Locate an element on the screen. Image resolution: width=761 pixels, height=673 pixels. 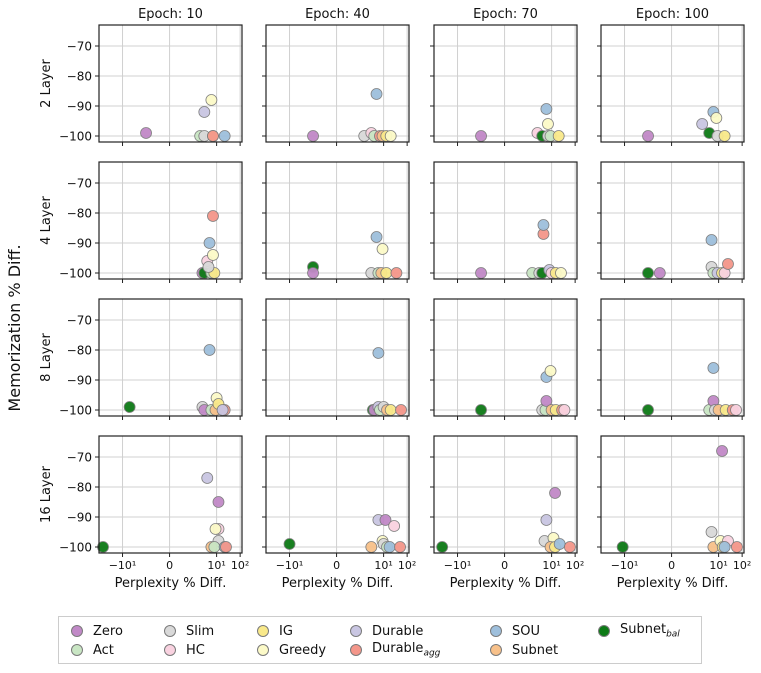
legend-item: Zero is located at coordinates (97, 631).